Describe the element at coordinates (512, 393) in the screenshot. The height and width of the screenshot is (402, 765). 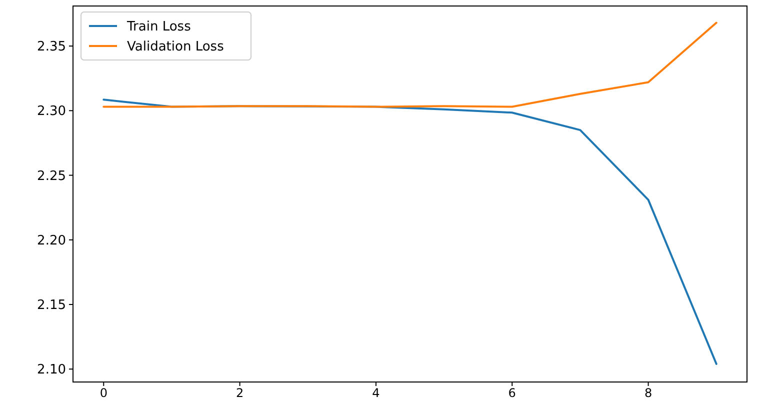
I see `x-tick-label: 6` at that location.